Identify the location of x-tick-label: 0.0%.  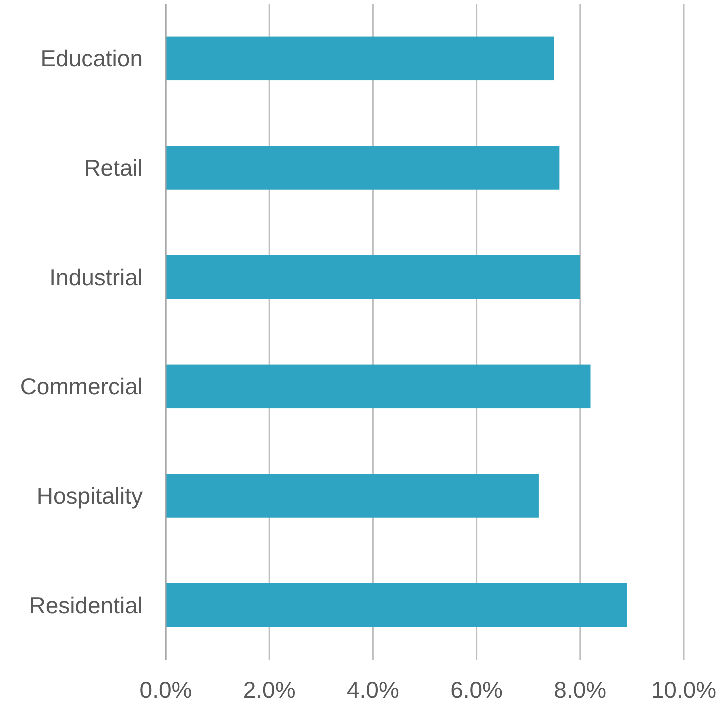
(166, 690).